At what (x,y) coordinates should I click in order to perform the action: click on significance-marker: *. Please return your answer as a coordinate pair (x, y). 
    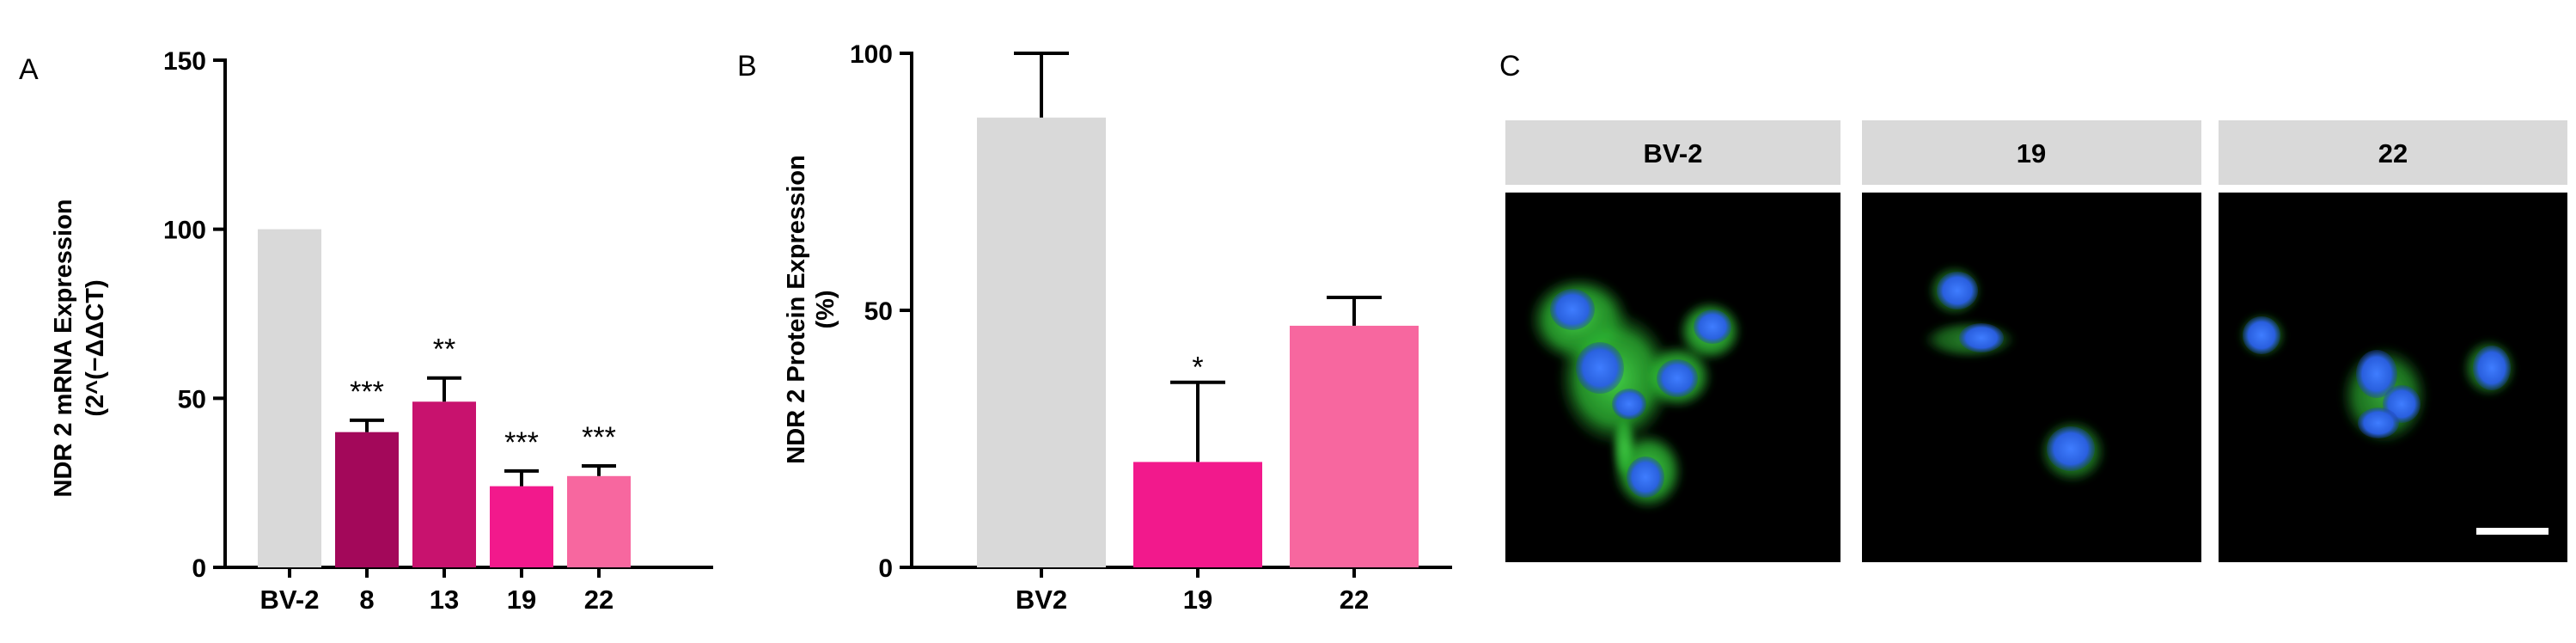
    Looking at the image, I should click on (1197, 368).